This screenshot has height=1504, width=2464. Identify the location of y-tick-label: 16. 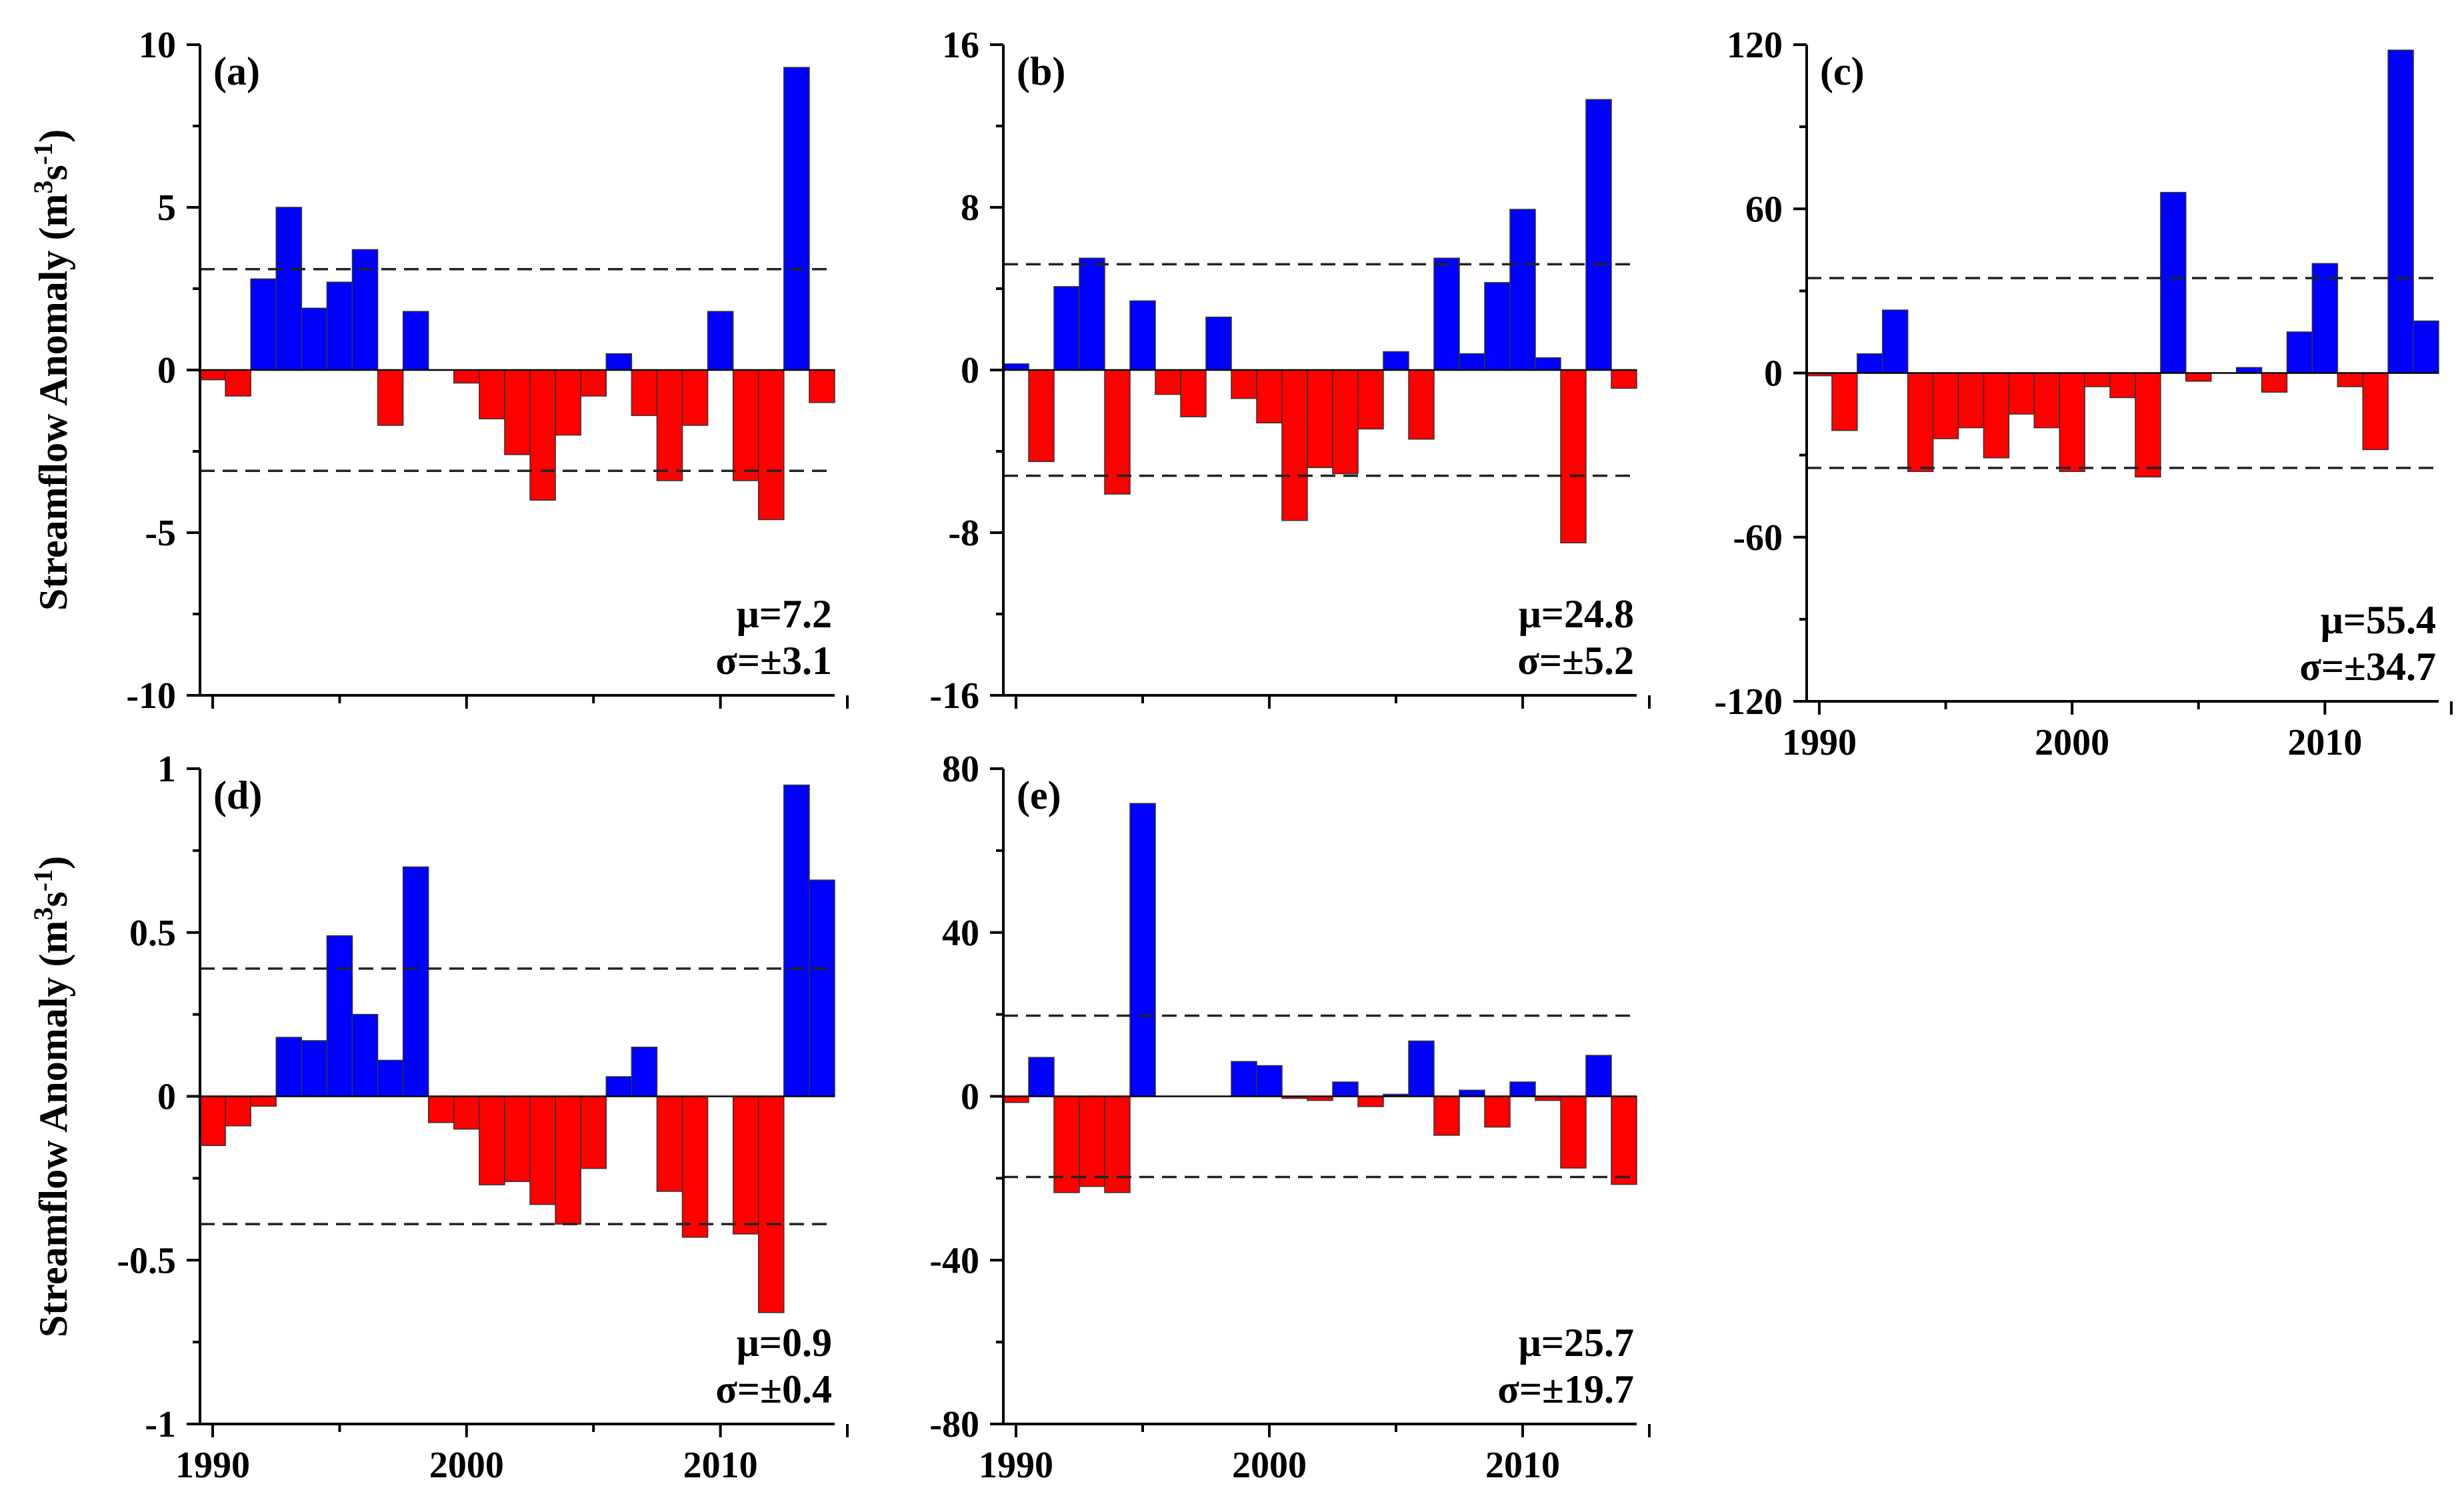
(960, 45).